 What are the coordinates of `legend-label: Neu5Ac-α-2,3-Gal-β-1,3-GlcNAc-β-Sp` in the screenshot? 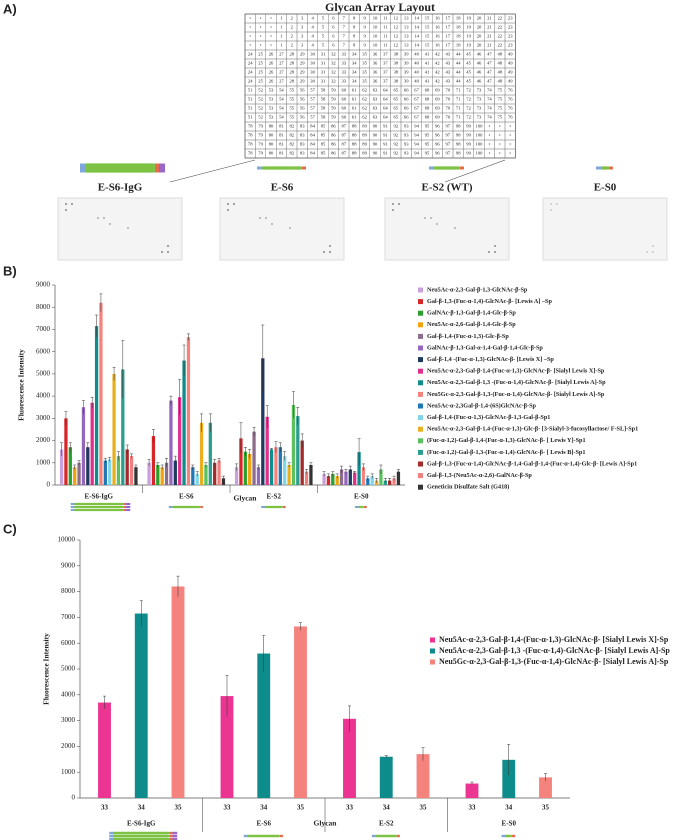 It's located at (477, 289).